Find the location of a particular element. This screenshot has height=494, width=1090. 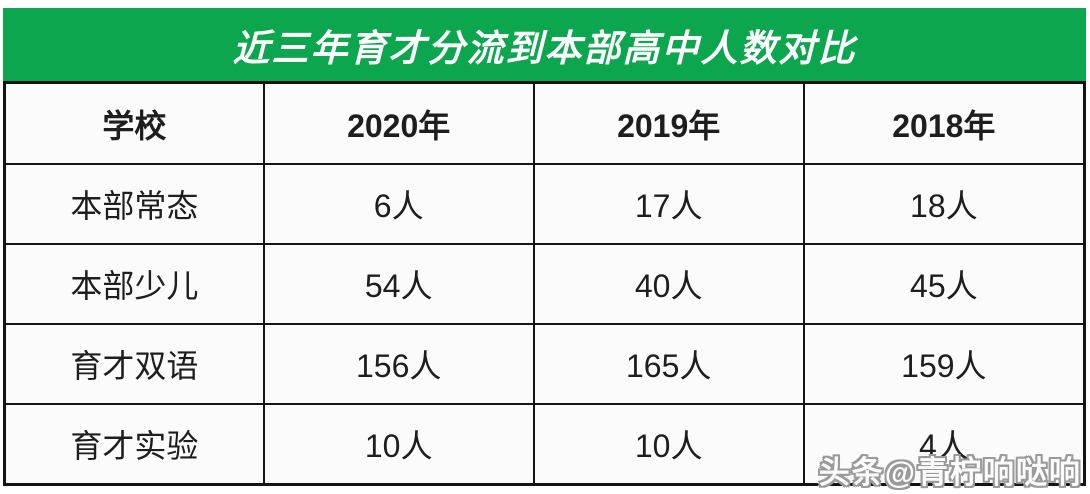

cell-value: 4人 is located at coordinates (944, 444).